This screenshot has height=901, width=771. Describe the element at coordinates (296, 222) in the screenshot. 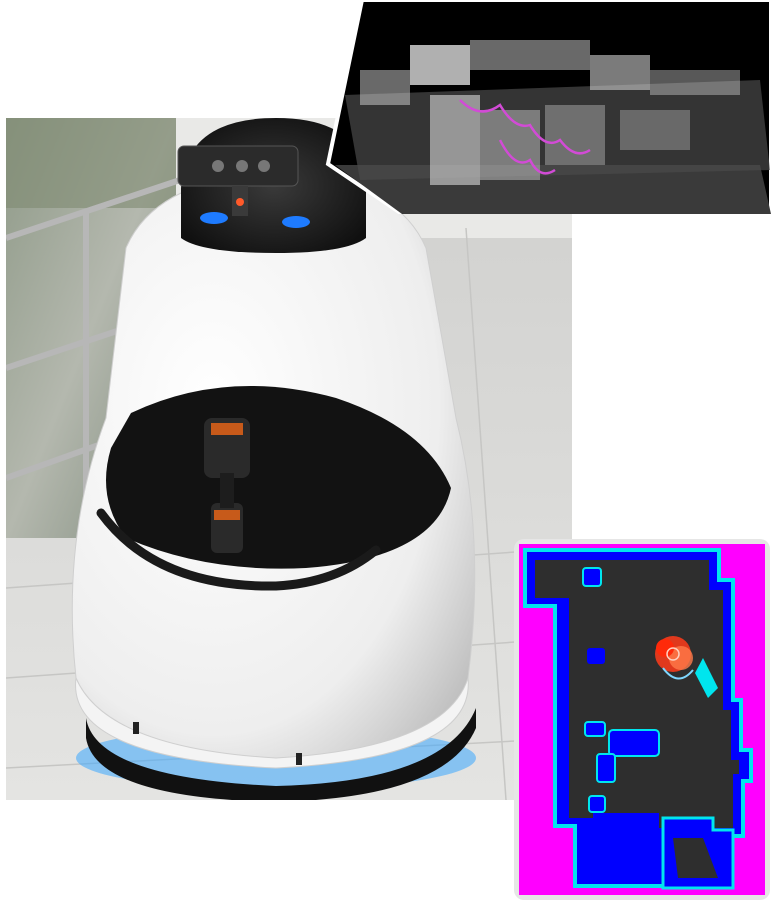

I see `led-eye-right` at that location.